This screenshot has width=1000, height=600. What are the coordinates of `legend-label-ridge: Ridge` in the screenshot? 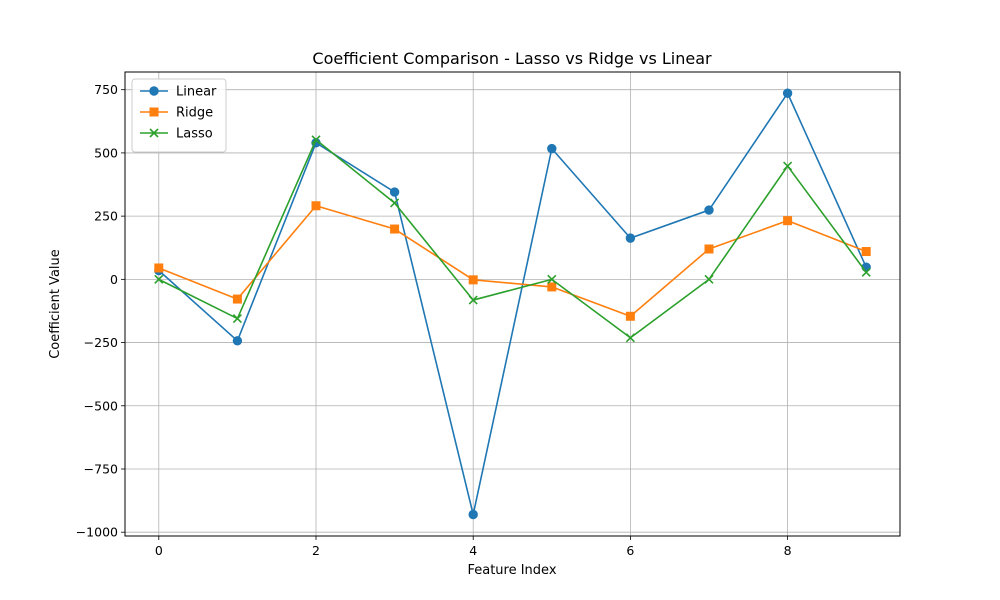 It's located at (194, 113).